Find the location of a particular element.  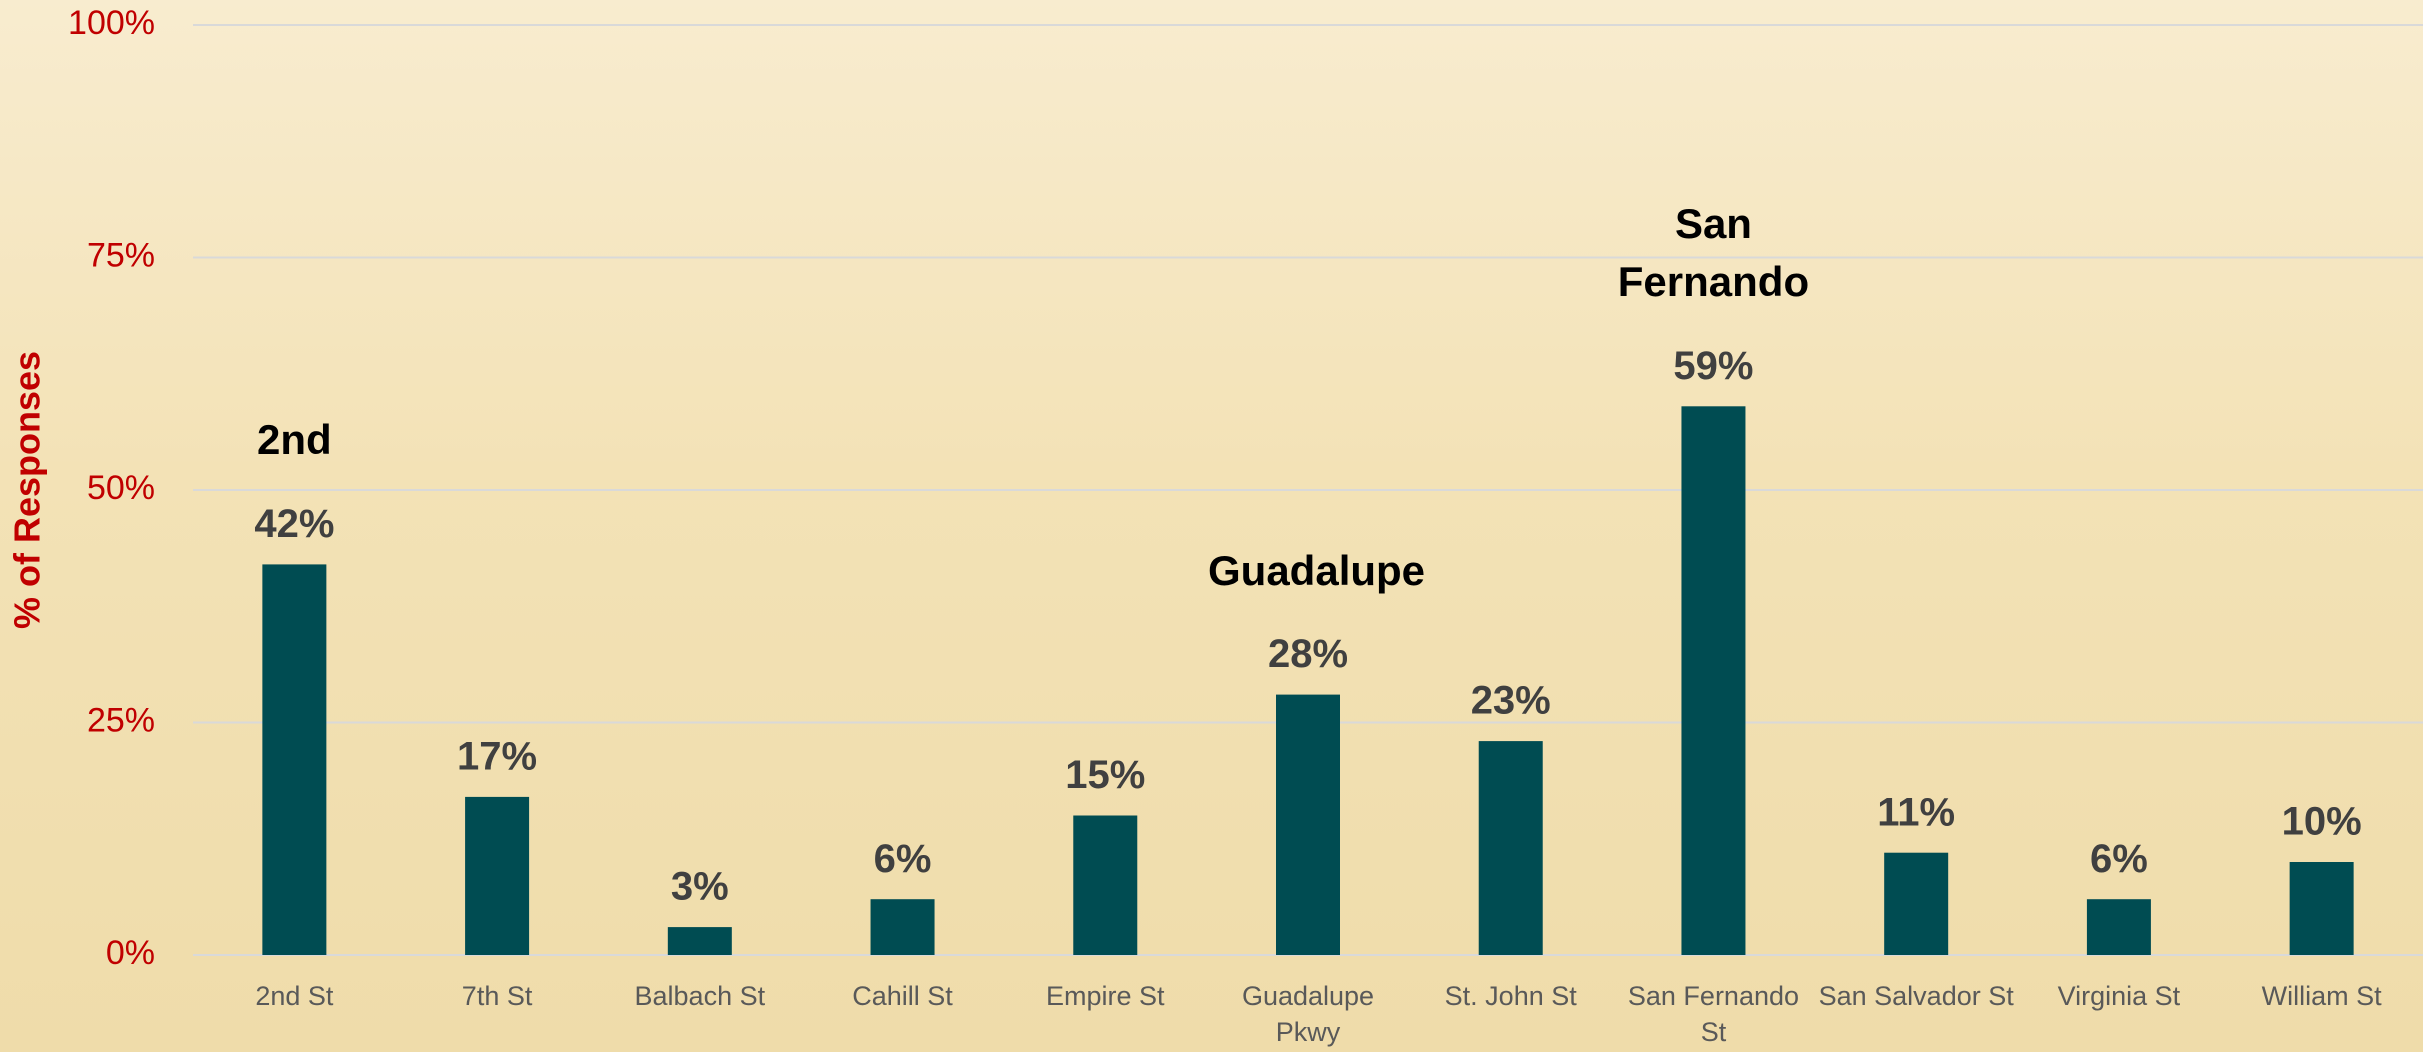

x-tick-label: Guadalupe Pkwy is located at coordinates (1308, 1014).